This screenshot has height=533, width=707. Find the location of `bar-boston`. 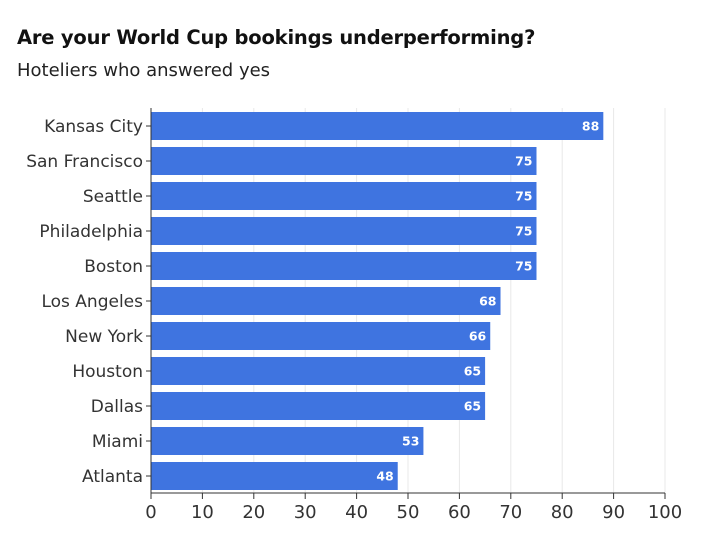

bar-boston is located at coordinates (344, 266).